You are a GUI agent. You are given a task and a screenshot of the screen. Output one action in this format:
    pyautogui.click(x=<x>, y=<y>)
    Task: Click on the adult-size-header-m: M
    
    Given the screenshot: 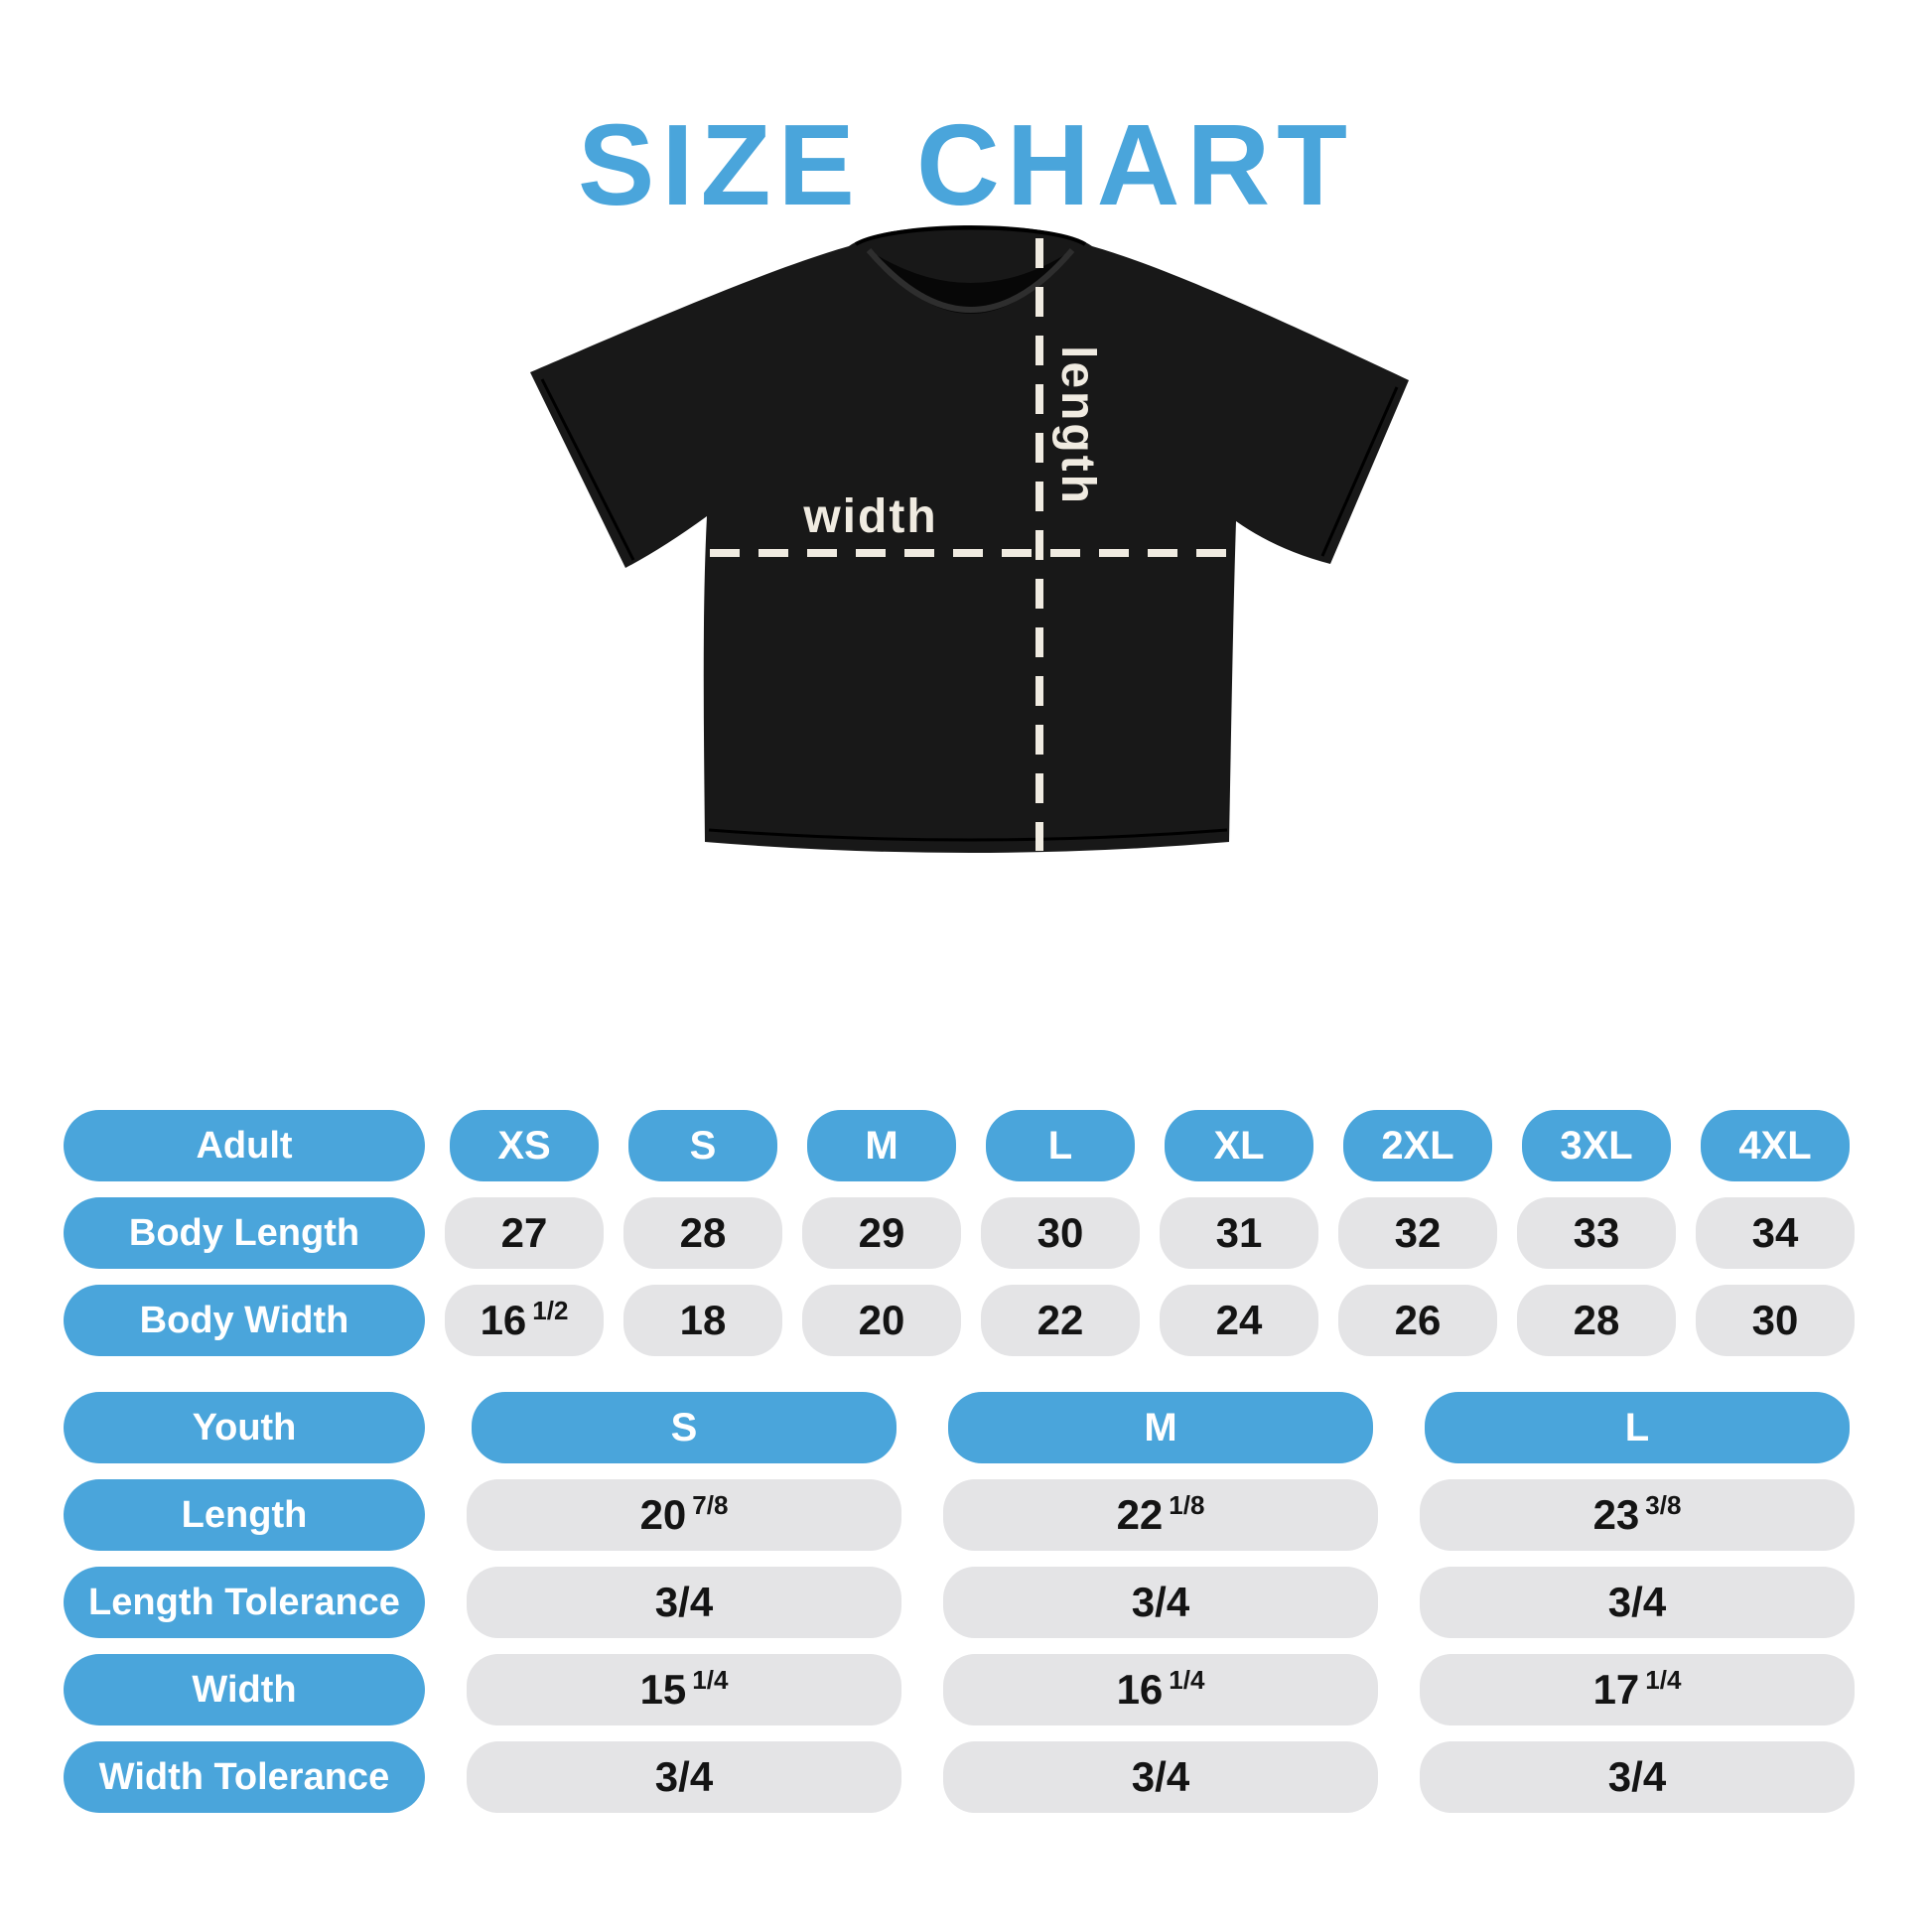 What is the action you would take?
    pyautogui.click(x=882, y=1146)
    